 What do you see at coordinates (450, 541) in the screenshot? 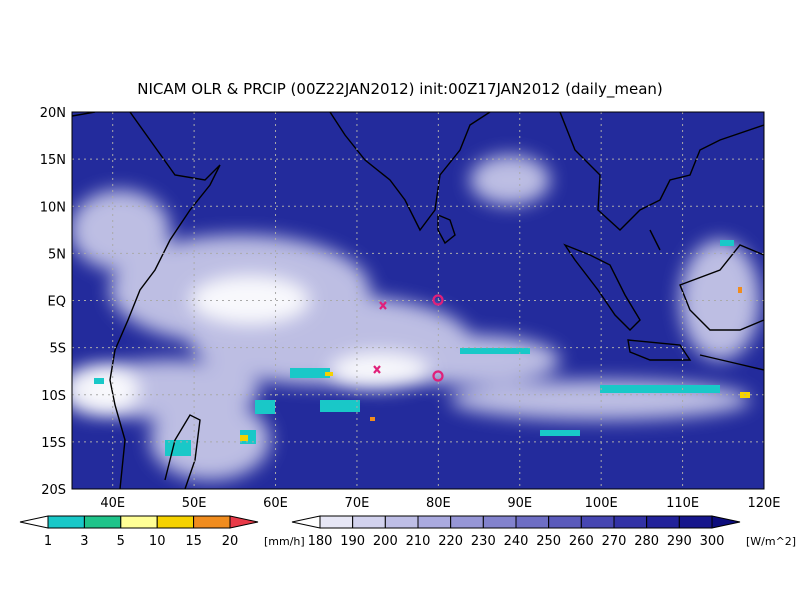
I see `colorbar-label: 220` at bounding box center [450, 541].